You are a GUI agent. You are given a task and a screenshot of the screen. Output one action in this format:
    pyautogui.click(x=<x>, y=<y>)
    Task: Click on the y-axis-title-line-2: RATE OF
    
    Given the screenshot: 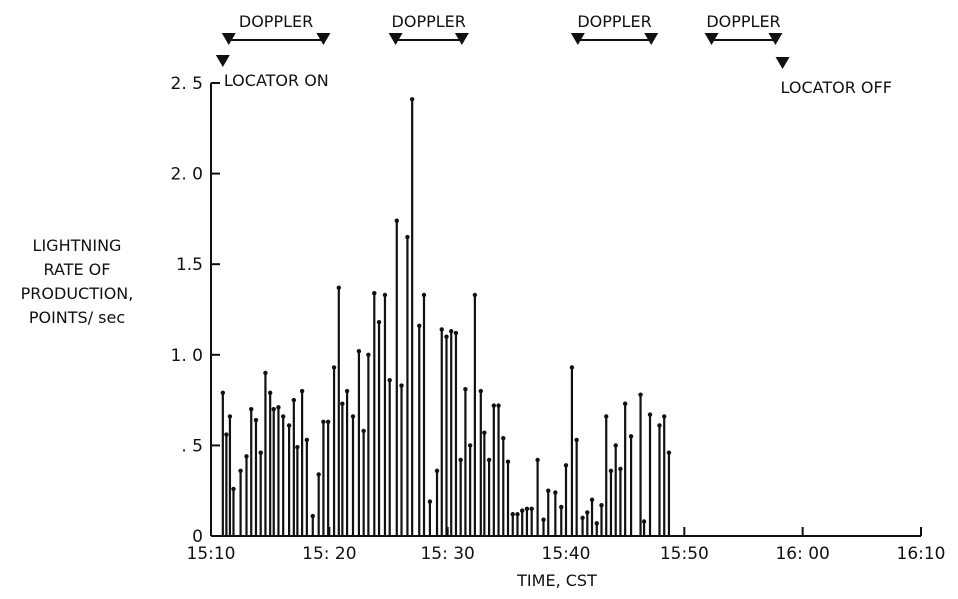 What is the action you would take?
    pyautogui.click(x=77, y=269)
    